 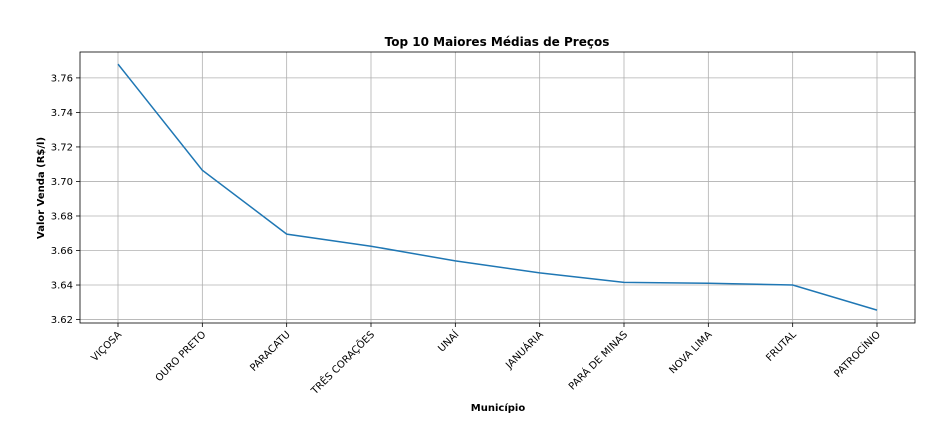 I want to click on x-tick-label: VIÇOSA, so click(x=106, y=346).